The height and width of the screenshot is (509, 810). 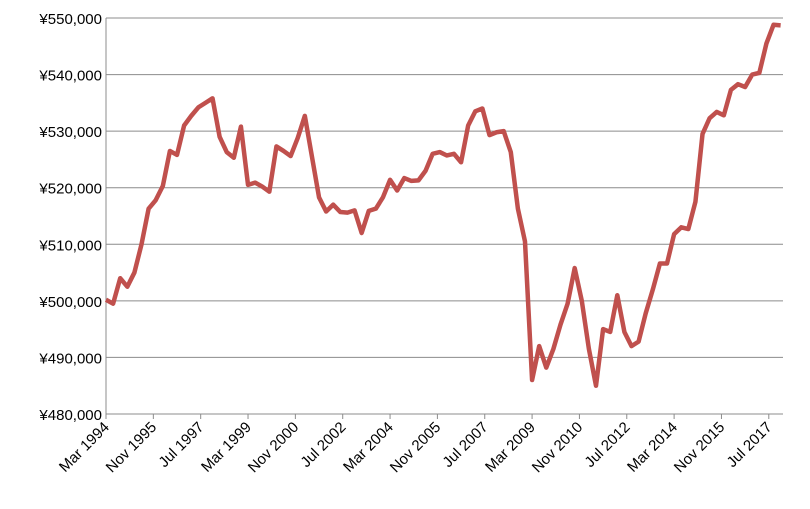 I want to click on x-tick-label: Jul 2017, so click(x=749, y=445).